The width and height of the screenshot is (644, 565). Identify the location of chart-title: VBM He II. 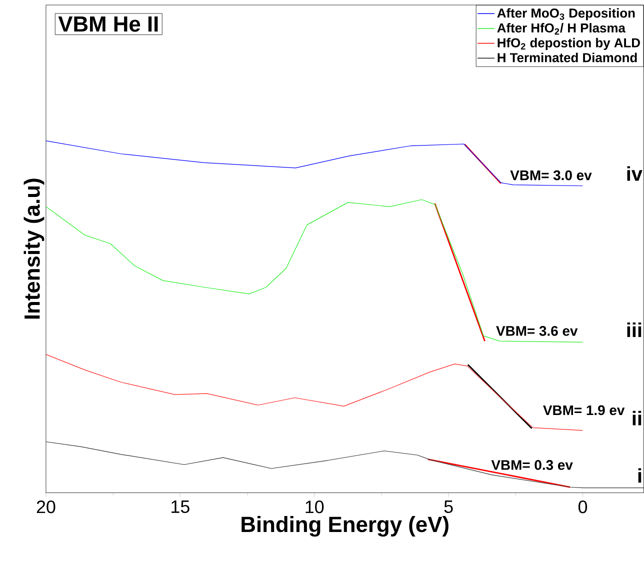
(108, 24).